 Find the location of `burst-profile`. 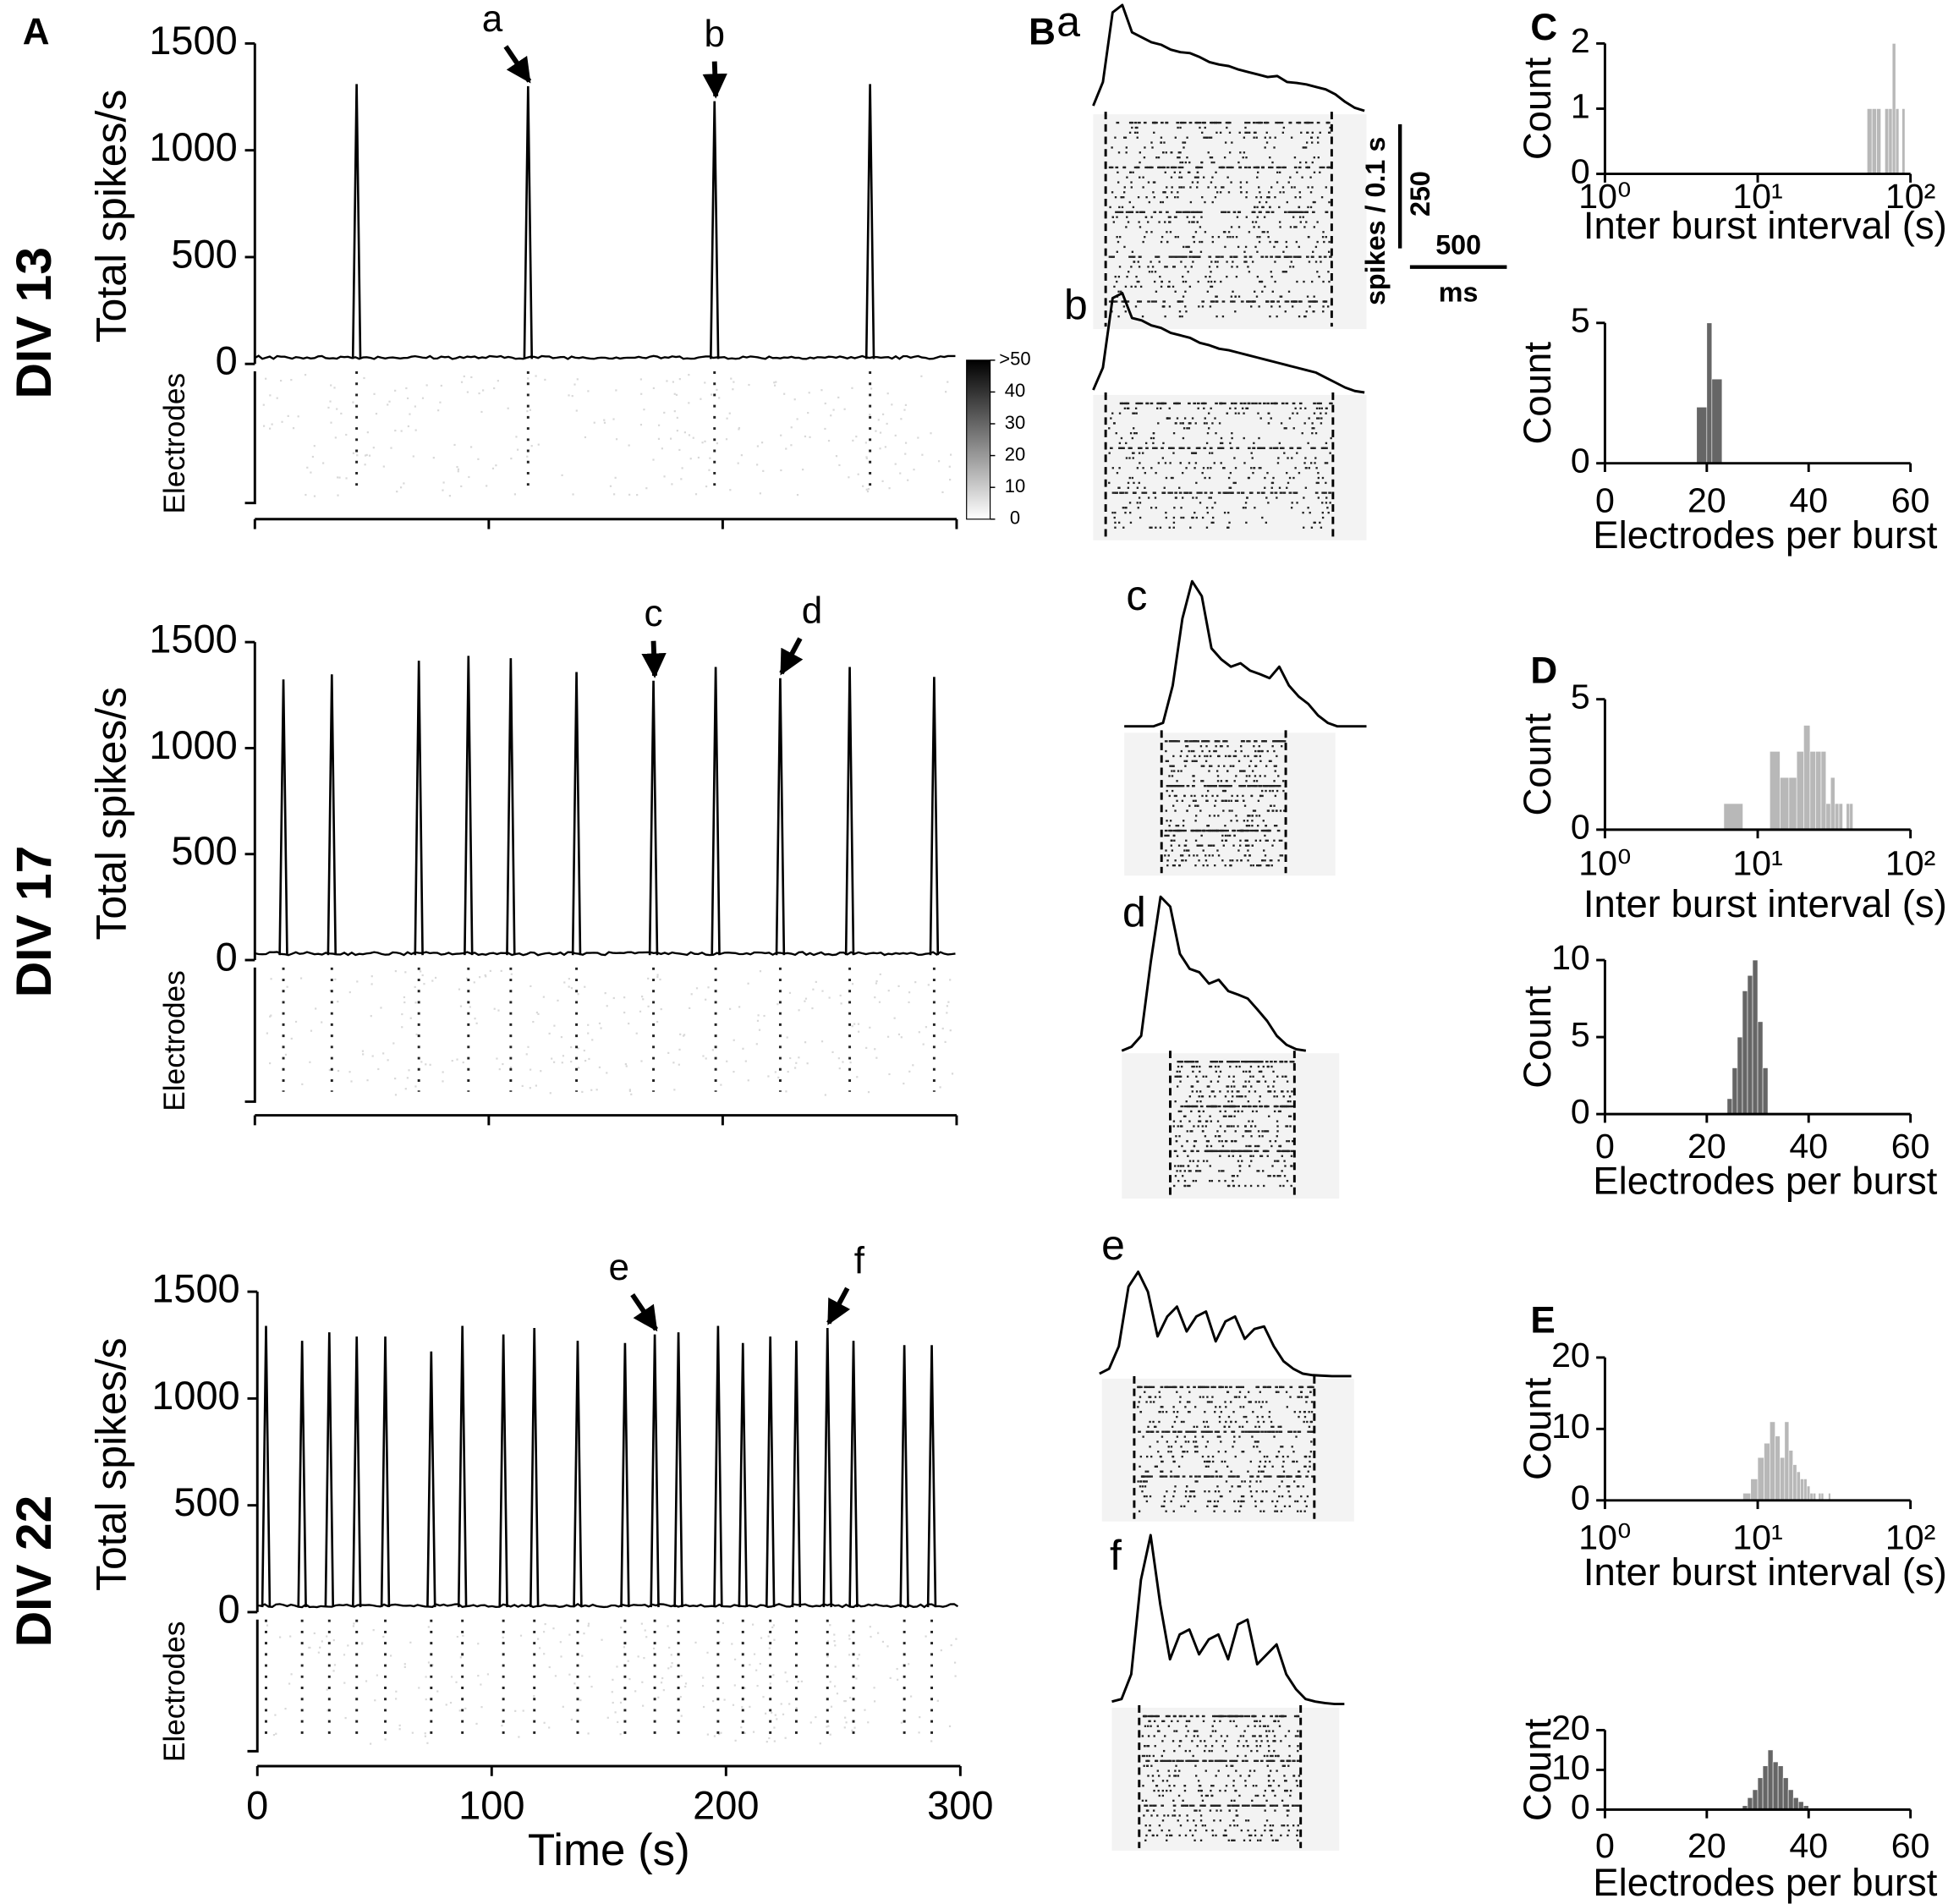

burst-profile is located at coordinates (1228, 58).